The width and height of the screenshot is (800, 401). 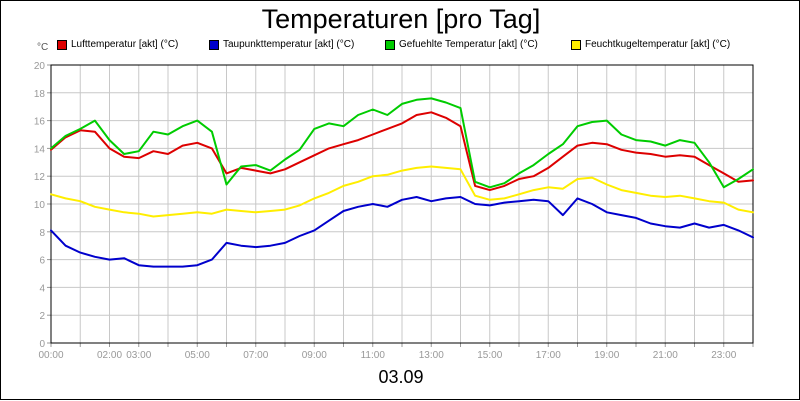 I want to click on y-tick-label: 14, so click(x=40, y=149).